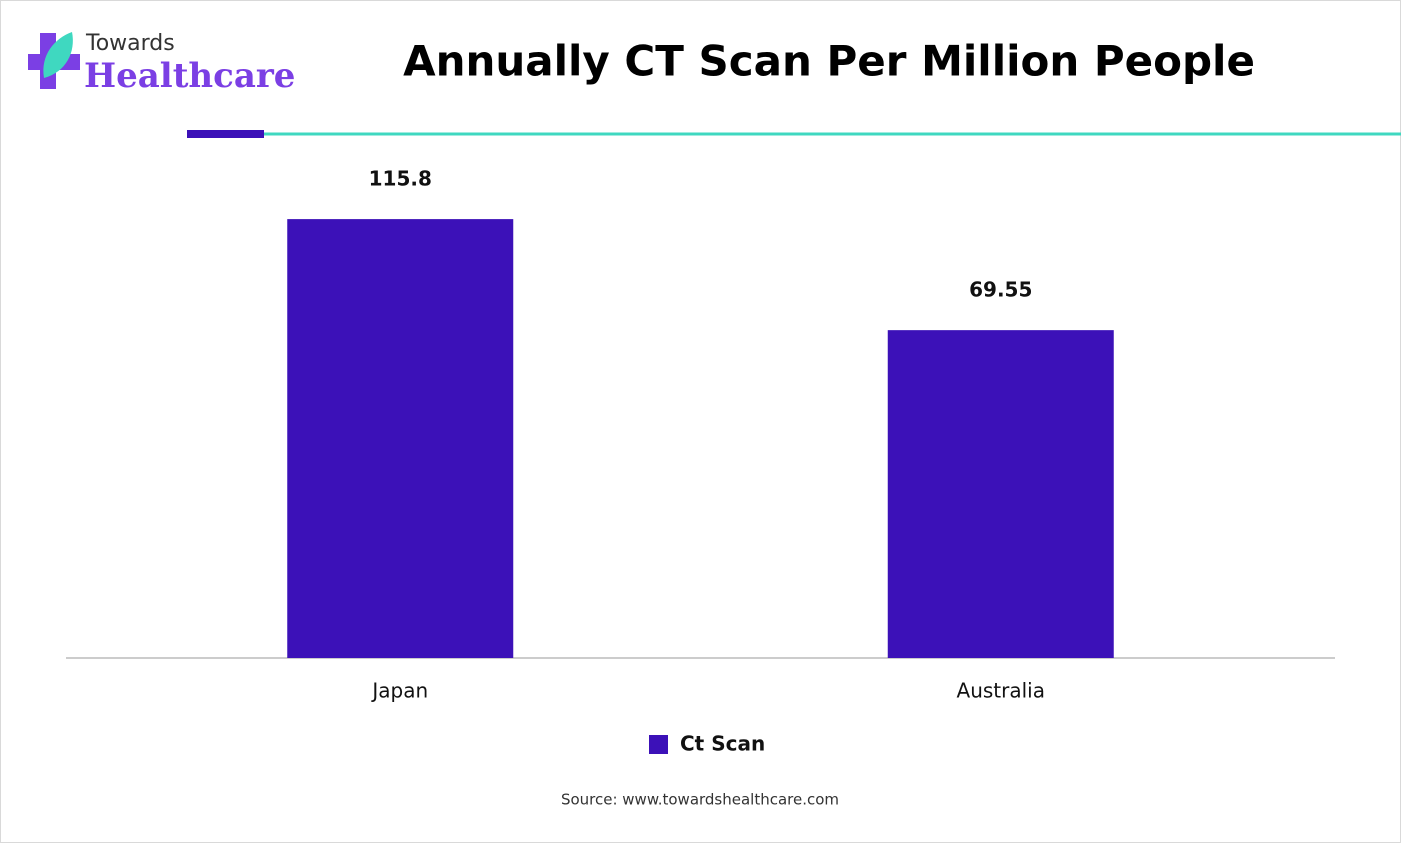 The height and width of the screenshot is (843, 1401). I want to click on legend-swatch, so click(658, 744).